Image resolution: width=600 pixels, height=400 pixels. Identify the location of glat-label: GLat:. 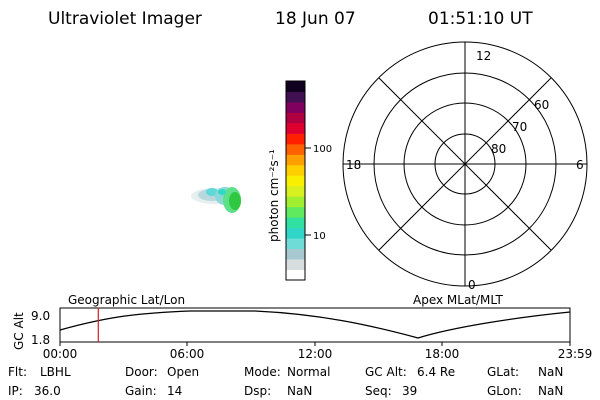
(503, 372).